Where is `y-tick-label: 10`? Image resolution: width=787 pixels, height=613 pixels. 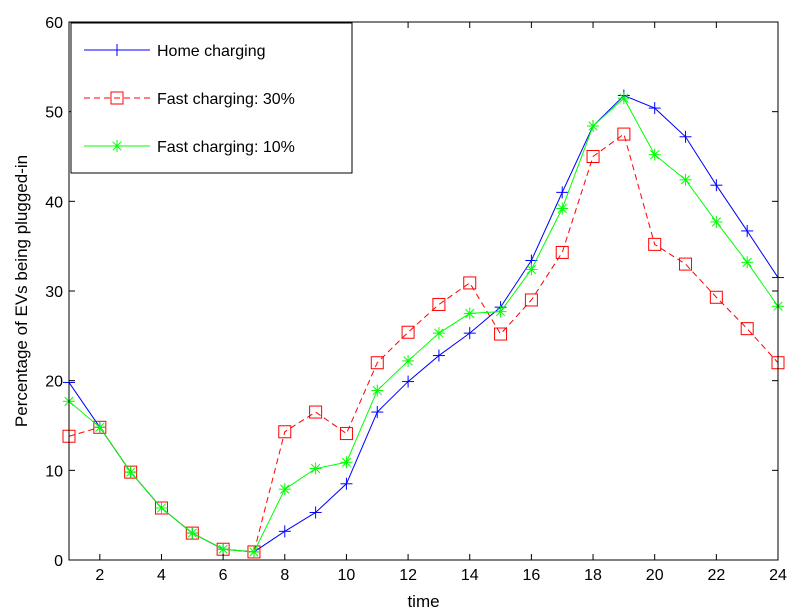
y-tick-label: 10 is located at coordinates (54, 471).